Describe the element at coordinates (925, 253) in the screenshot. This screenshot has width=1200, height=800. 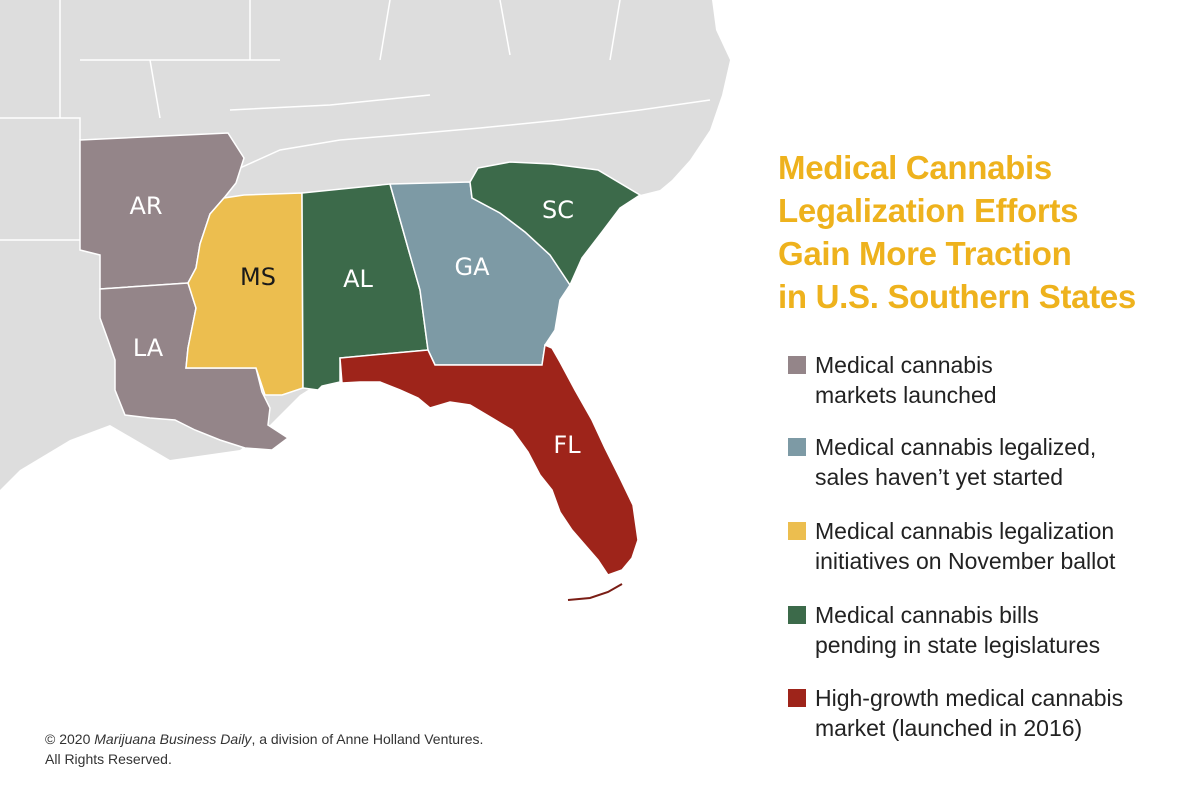
I see `title-line: Gain More Traction` at that location.